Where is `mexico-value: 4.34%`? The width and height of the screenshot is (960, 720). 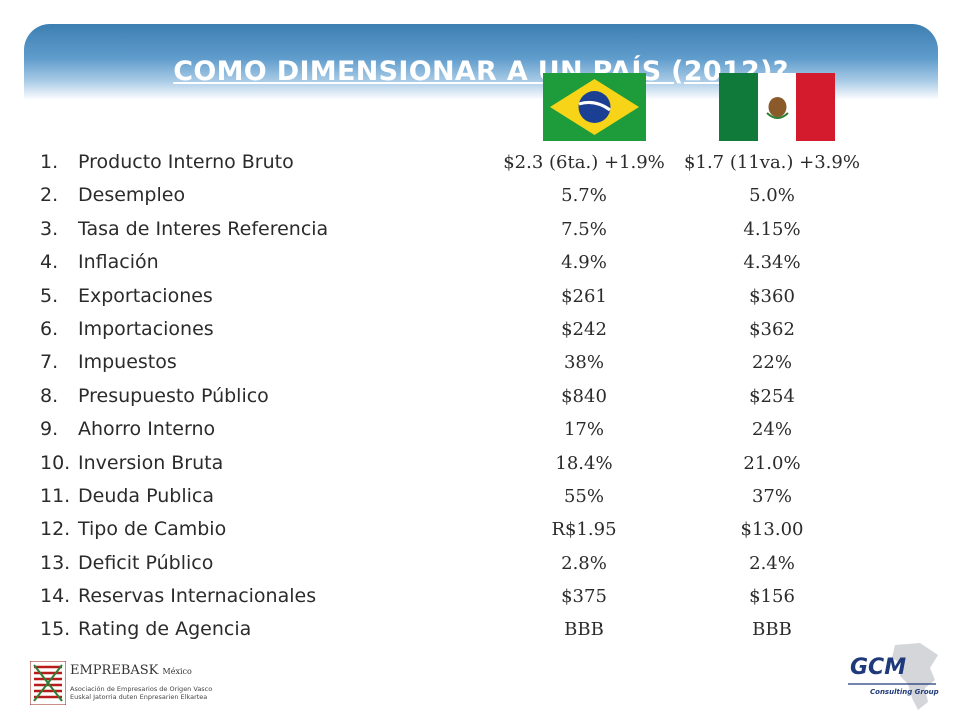
mexico-value: 4.34% is located at coordinates (772, 263).